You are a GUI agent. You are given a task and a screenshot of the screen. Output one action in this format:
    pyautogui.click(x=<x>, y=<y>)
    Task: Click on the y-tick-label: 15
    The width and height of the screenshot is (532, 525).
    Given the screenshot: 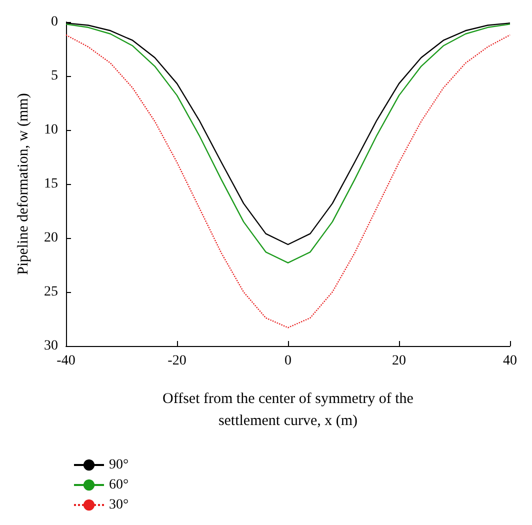 What is the action you would take?
    pyautogui.click(x=51, y=184)
    